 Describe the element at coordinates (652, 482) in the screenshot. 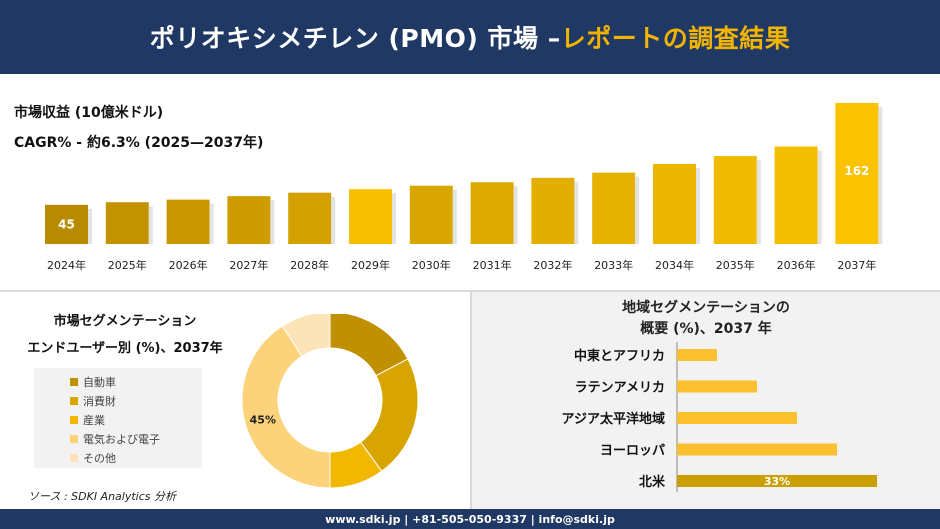

I see `region-label: 北米` at that location.